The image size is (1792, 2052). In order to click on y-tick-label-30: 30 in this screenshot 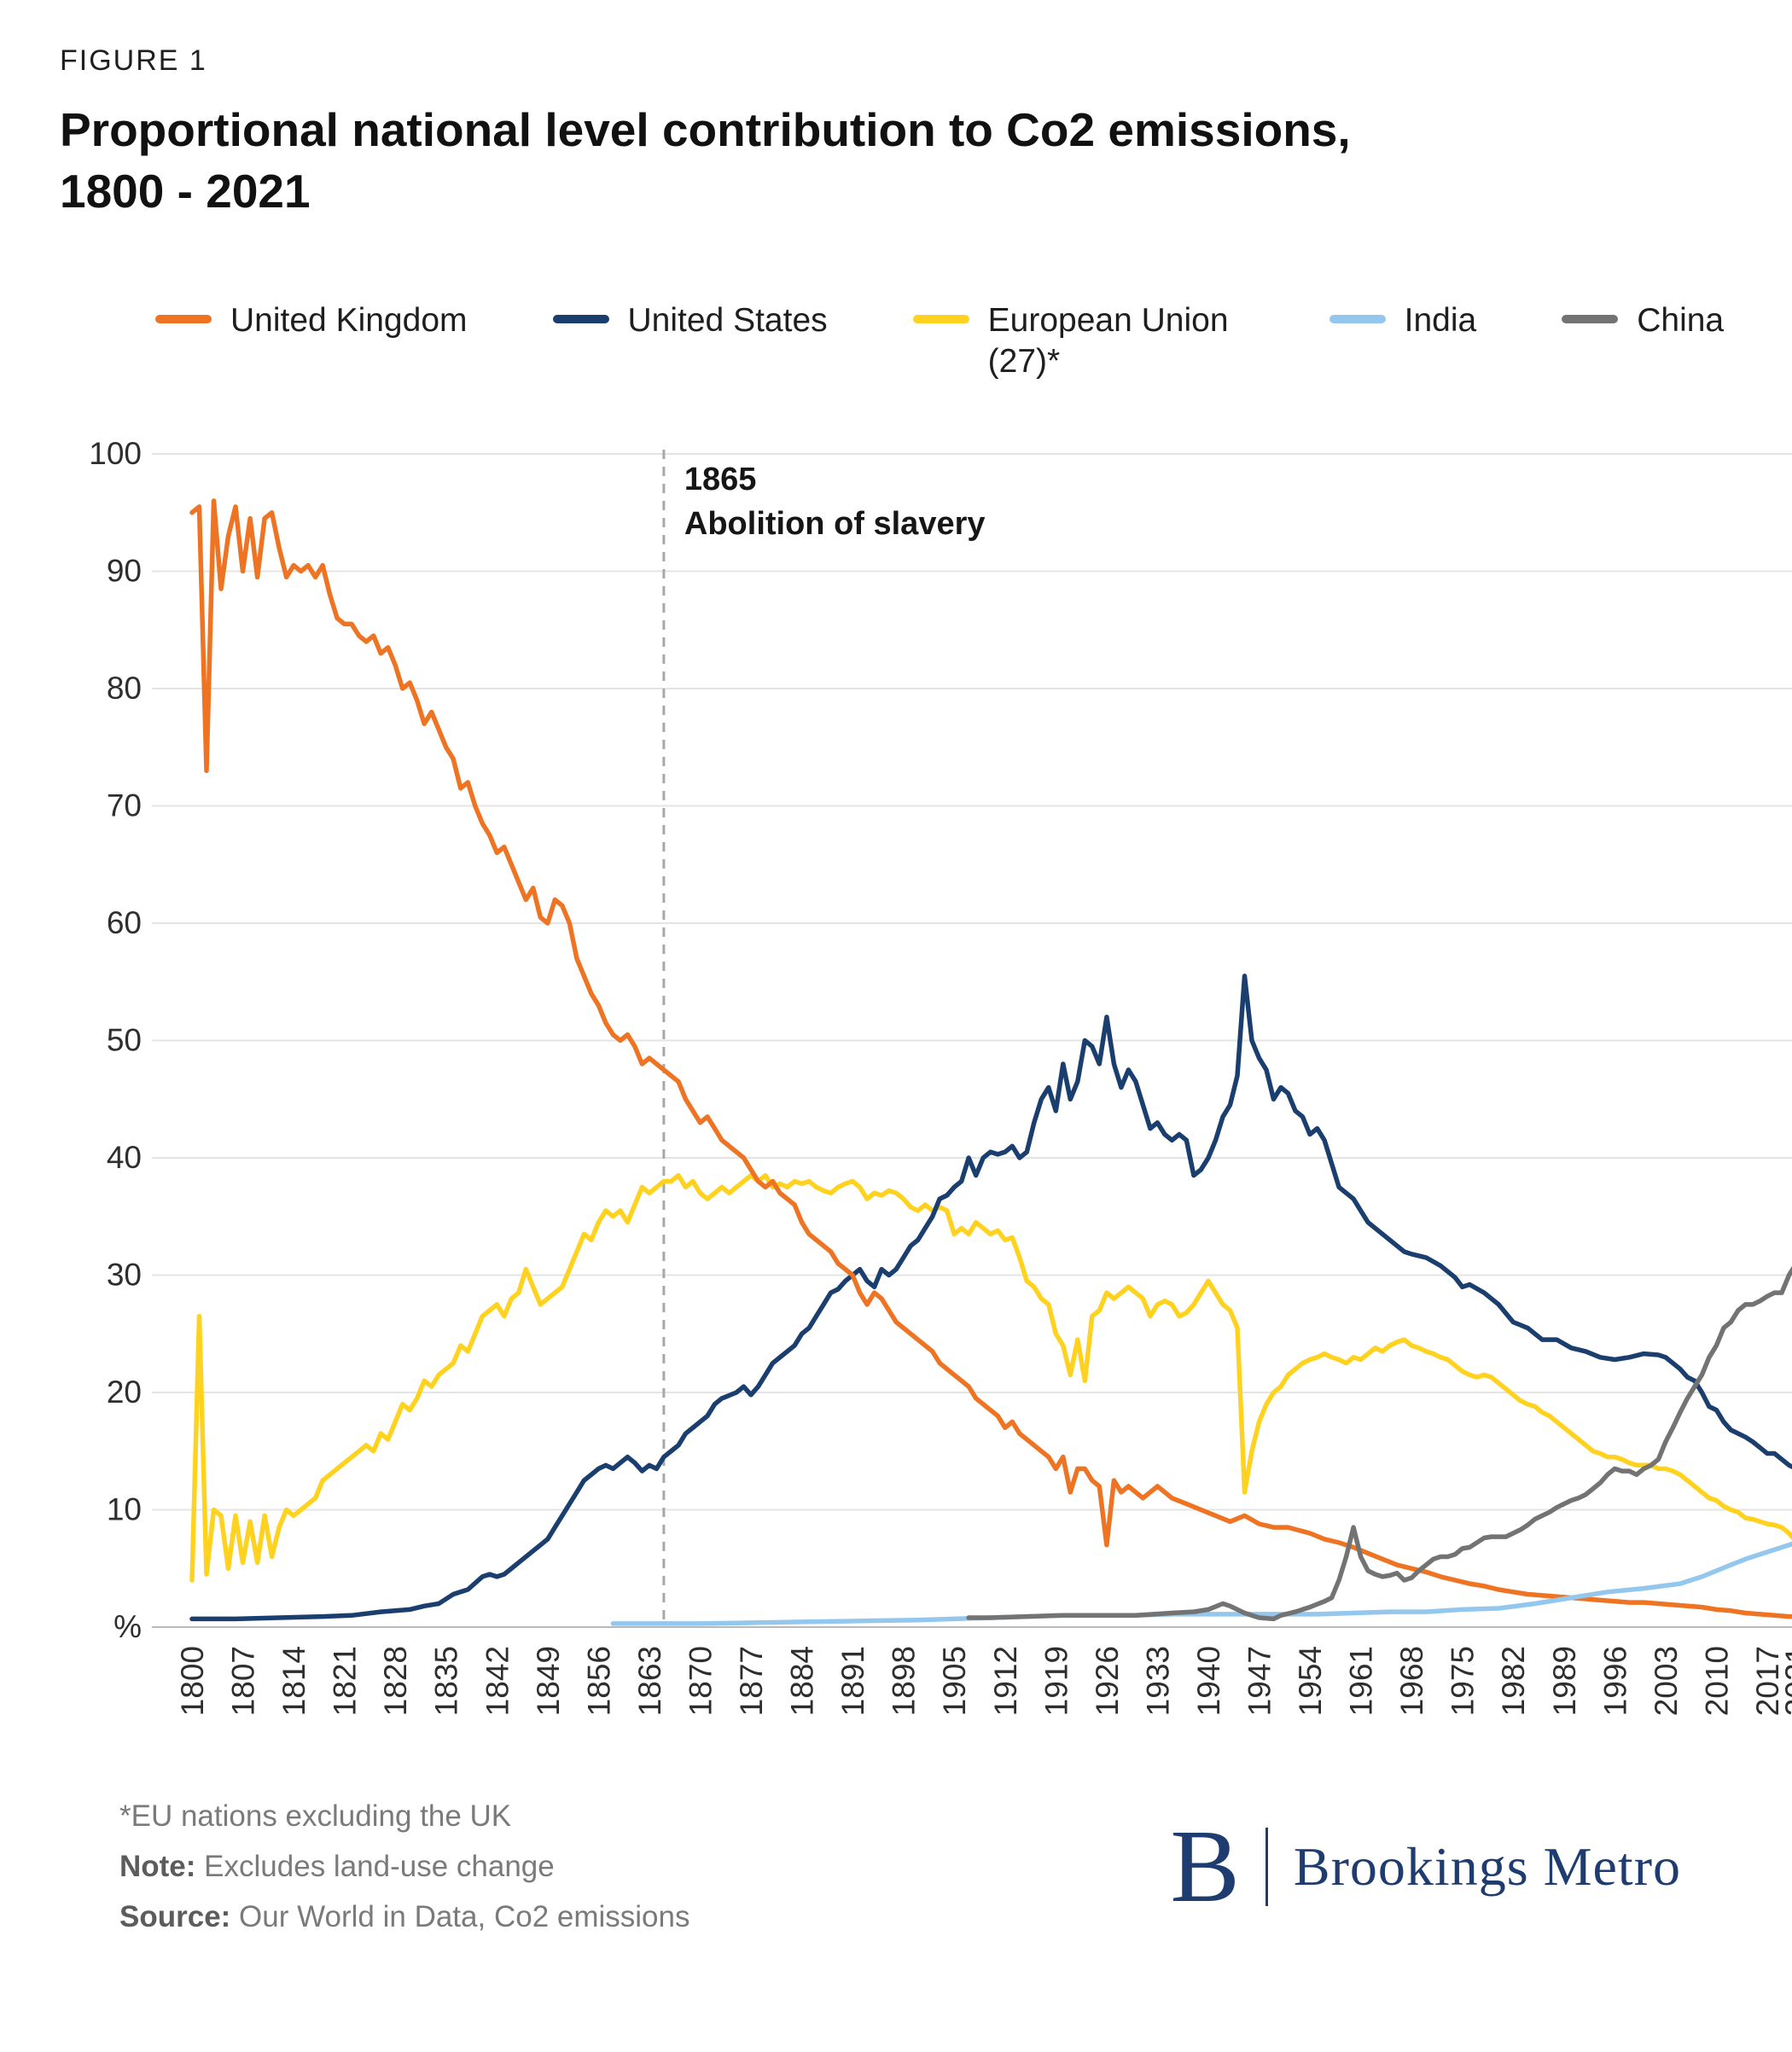, I will do `click(125, 1275)`.